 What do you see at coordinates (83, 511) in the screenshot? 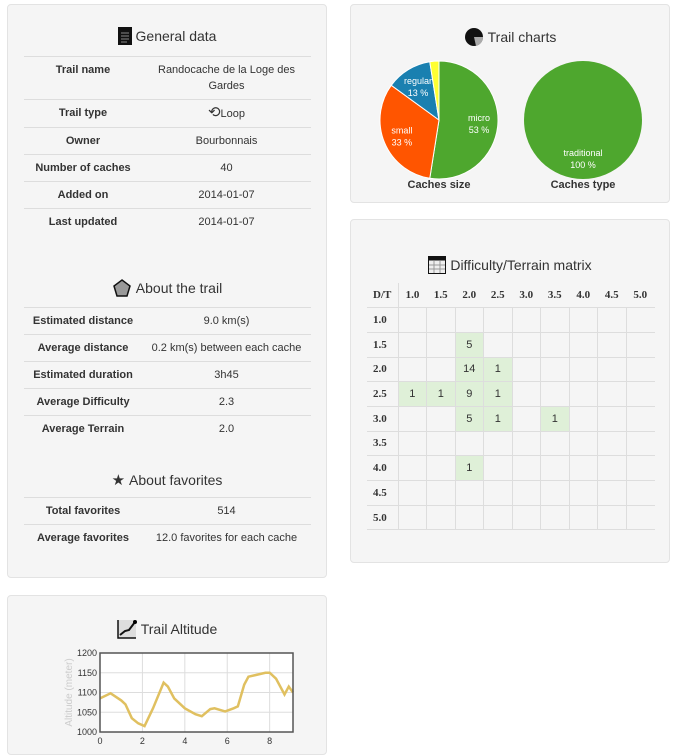
I see `row-label: Total favorites` at bounding box center [83, 511].